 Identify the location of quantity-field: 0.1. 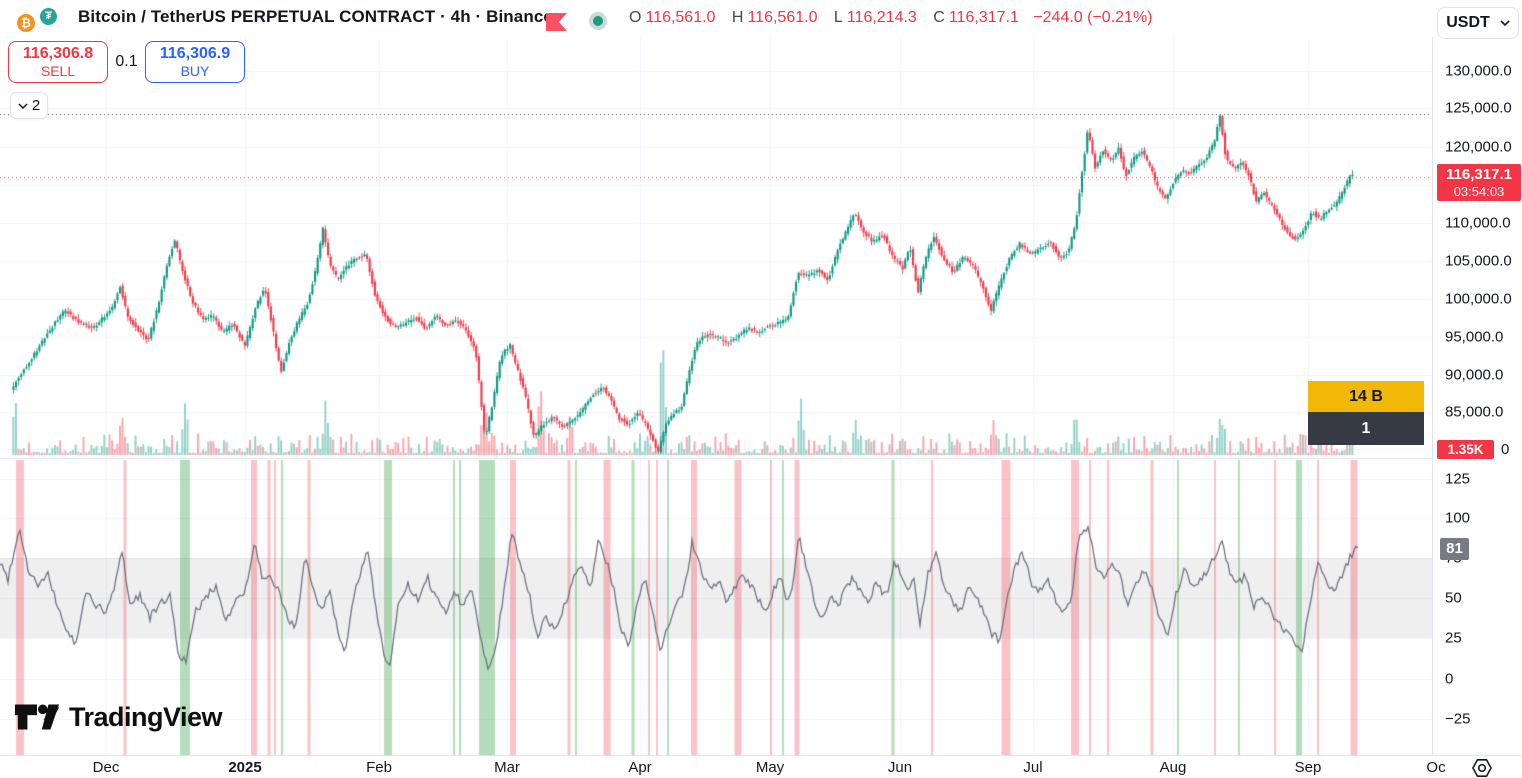
(126, 61).